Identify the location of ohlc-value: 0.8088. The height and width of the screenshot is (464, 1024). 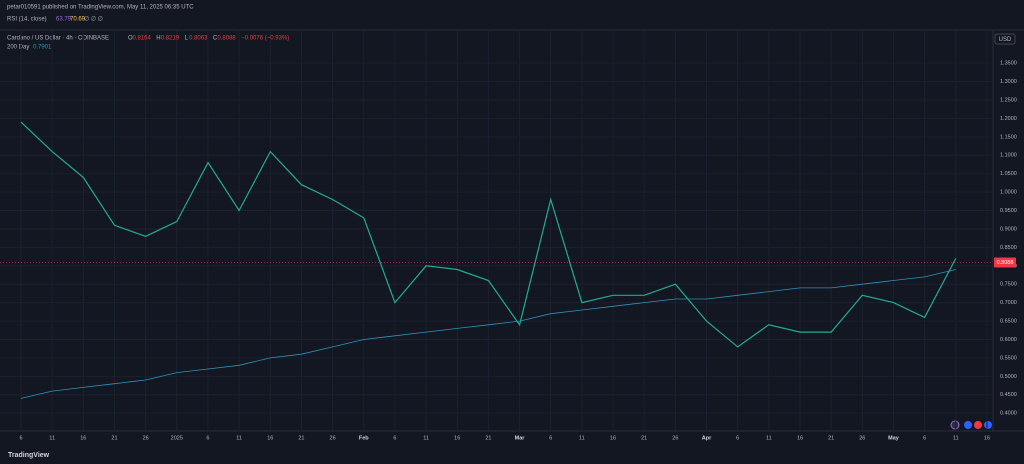
(226, 39).